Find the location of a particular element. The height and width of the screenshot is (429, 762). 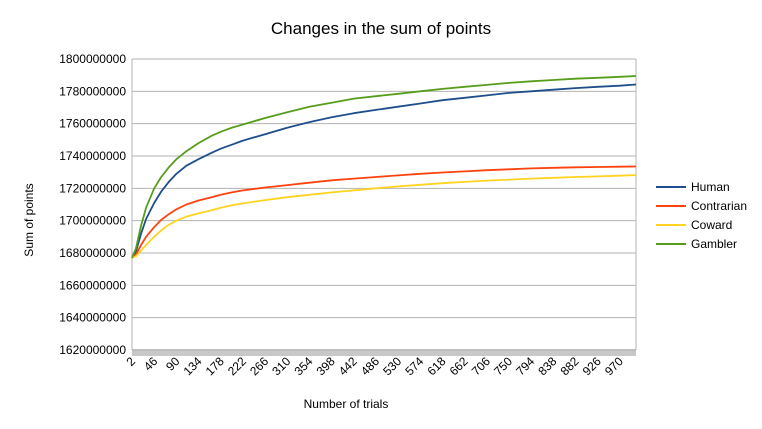

y-tick-label: 1720000000 is located at coordinates (92, 188).